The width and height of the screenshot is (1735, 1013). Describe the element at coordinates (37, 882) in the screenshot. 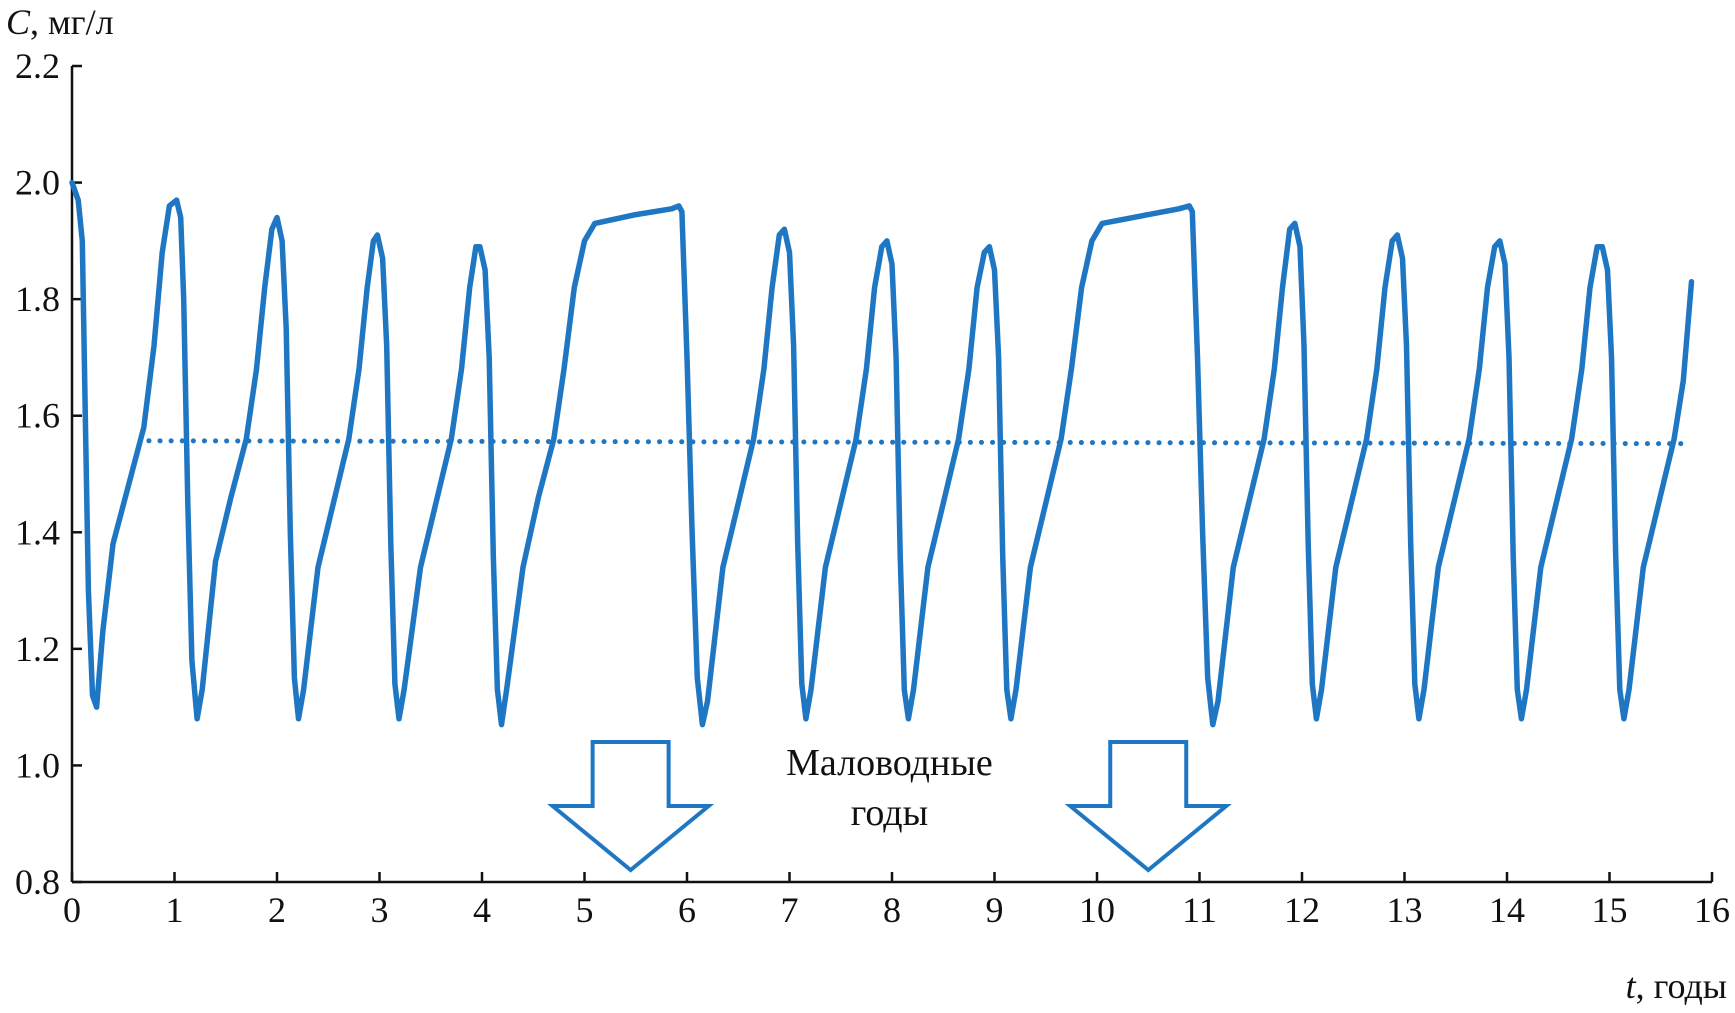

I see `y-tick-label: 0.8` at that location.